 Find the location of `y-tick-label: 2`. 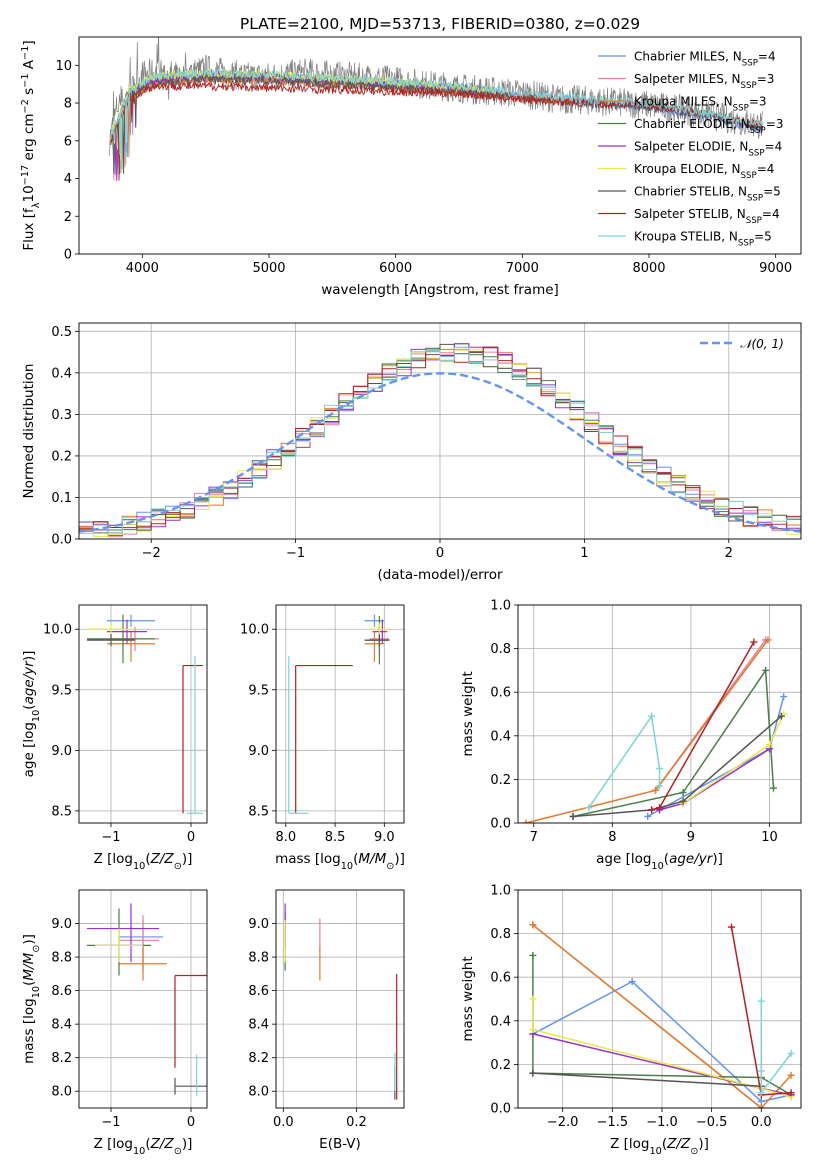

y-tick-label: 2 is located at coordinates (68, 217).